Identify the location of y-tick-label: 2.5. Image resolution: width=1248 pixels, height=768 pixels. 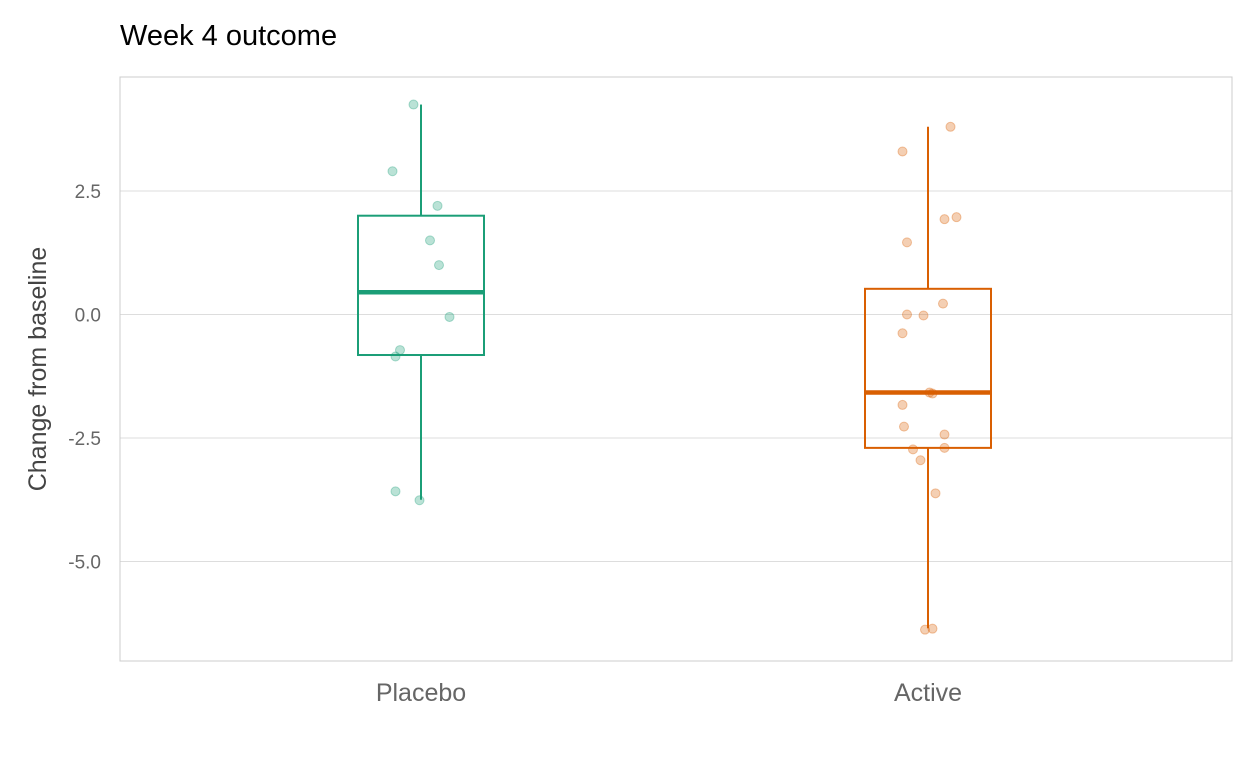
(88, 192).